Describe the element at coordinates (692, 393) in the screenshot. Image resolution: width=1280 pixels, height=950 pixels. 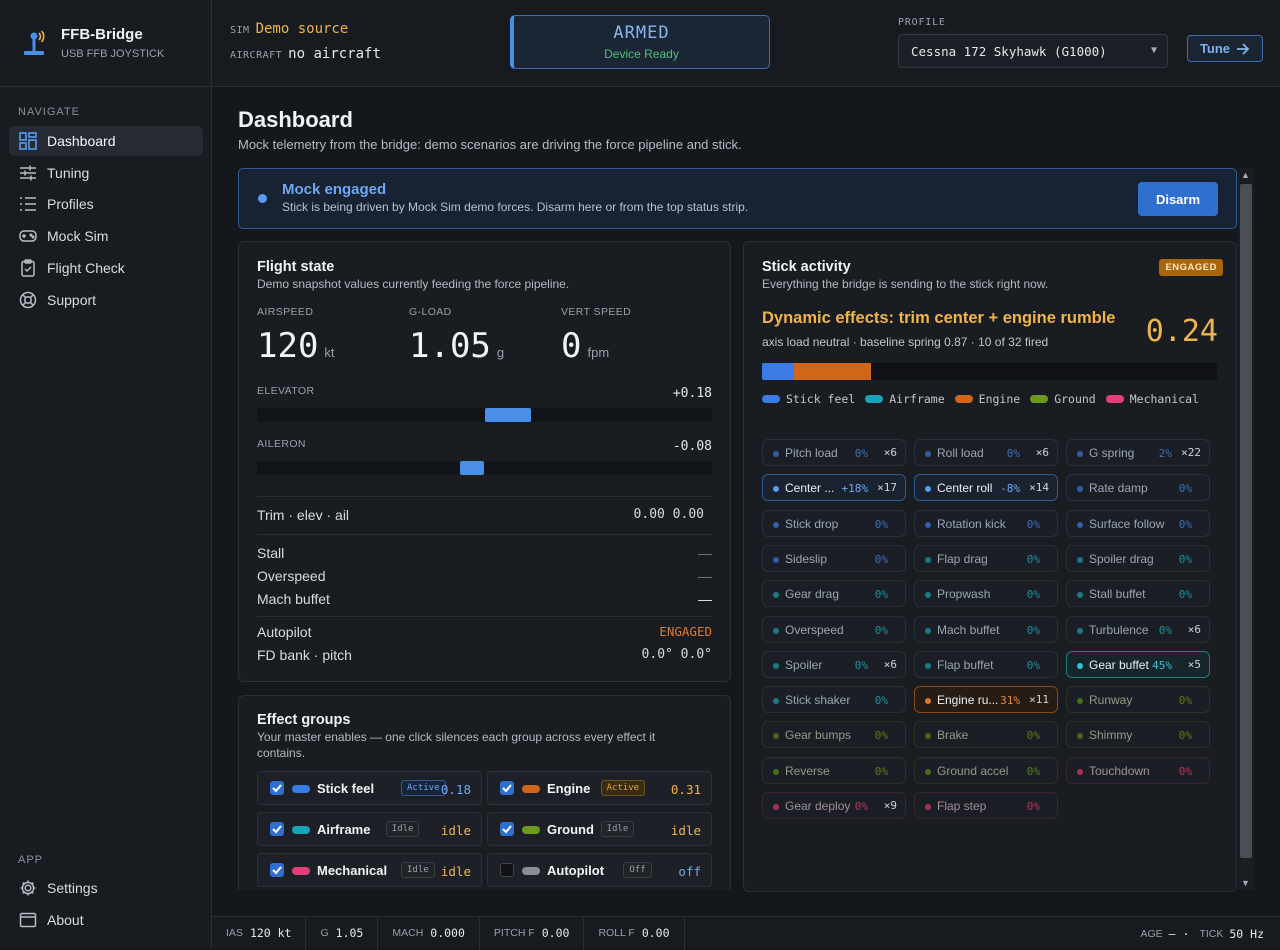
I see `elevator-value: +0.18` at that location.